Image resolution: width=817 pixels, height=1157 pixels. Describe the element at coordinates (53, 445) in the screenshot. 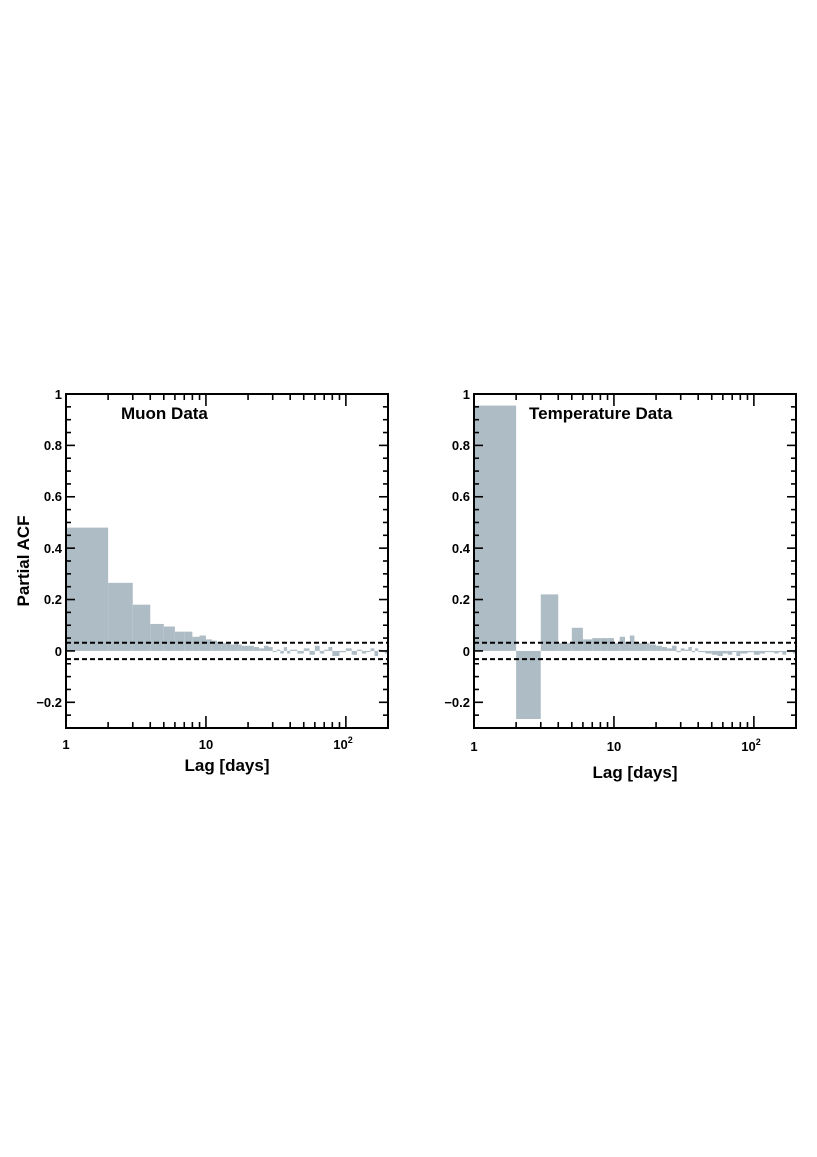

I see `muon-y-tick-label: 0.8` at that location.